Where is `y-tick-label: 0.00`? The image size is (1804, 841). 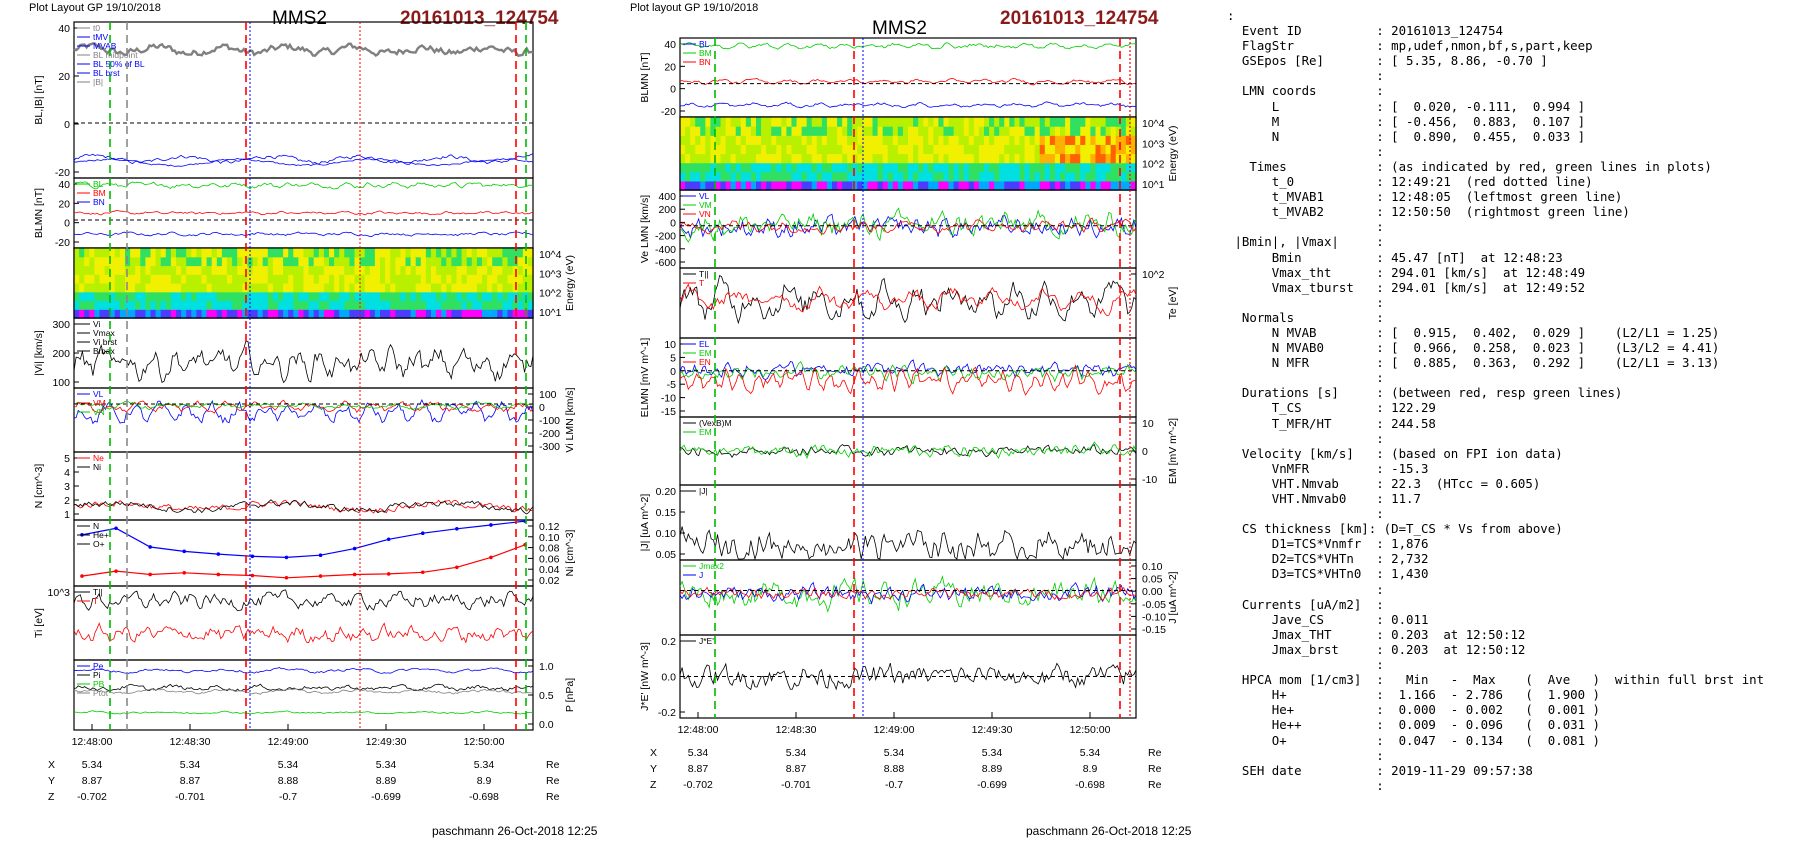 y-tick-label: 0.00 is located at coordinates (1152, 592).